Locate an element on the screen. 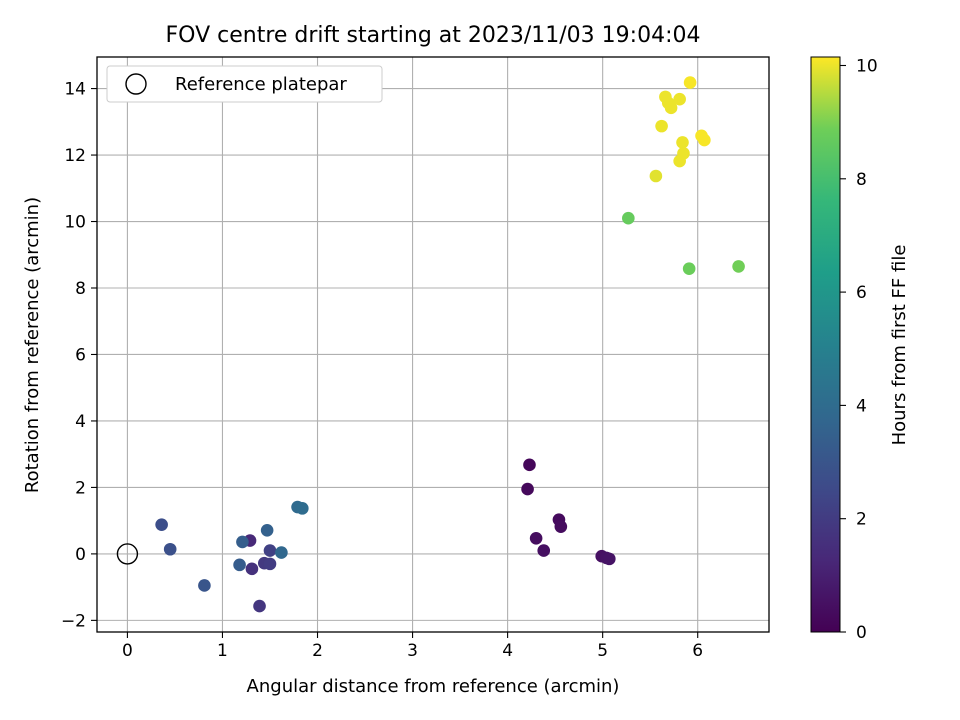 This screenshot has height=720, width=960. x-tick-label: 3 is located at coordinates (412, 651).